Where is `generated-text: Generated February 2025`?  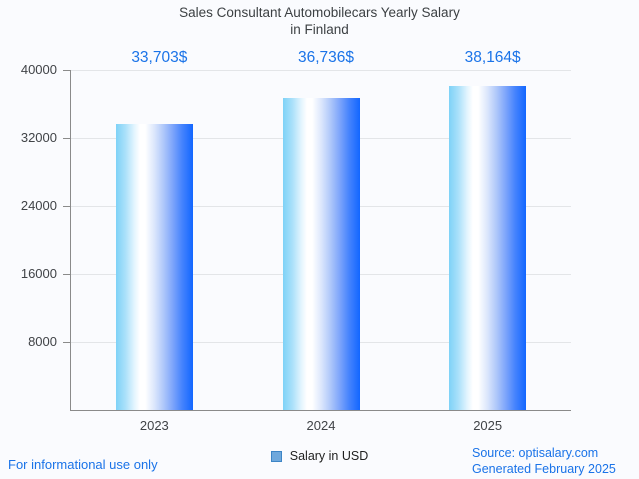
generated-text: Generated February 2025 is located at coordinates (544, 468).